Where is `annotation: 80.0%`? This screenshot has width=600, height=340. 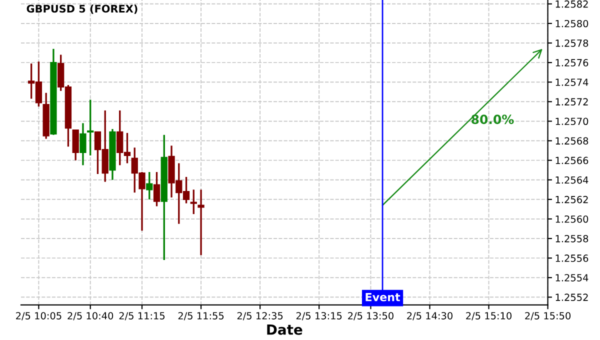 annotation: 80.0% is located at coordinates (493, 119).